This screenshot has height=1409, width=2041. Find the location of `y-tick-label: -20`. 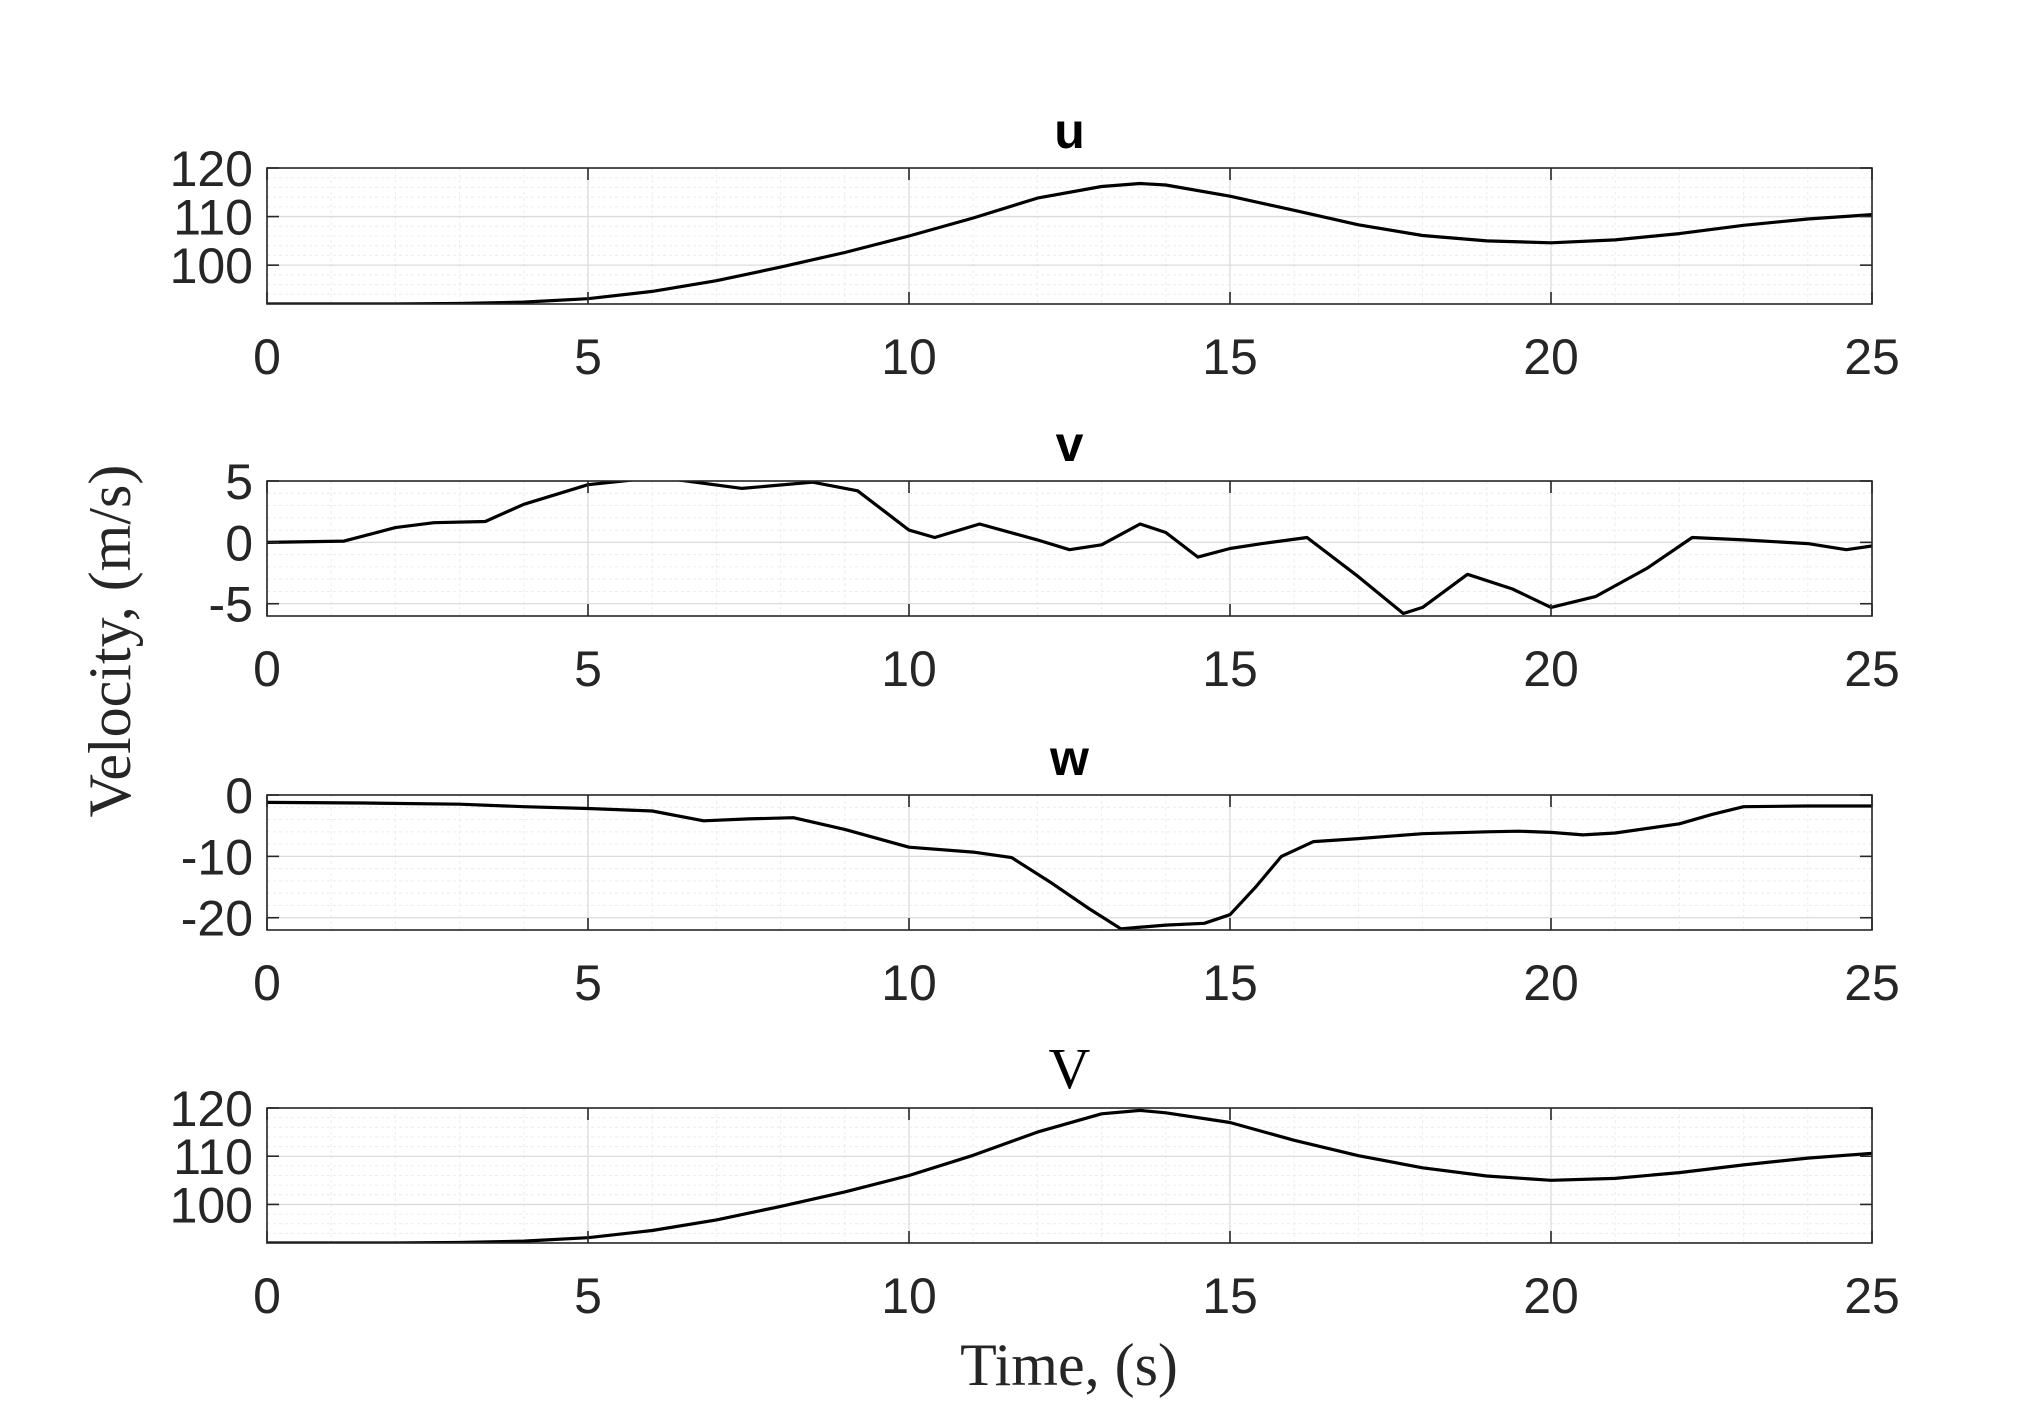

y-tick-label: -20 is located at coordinates (217, 919).